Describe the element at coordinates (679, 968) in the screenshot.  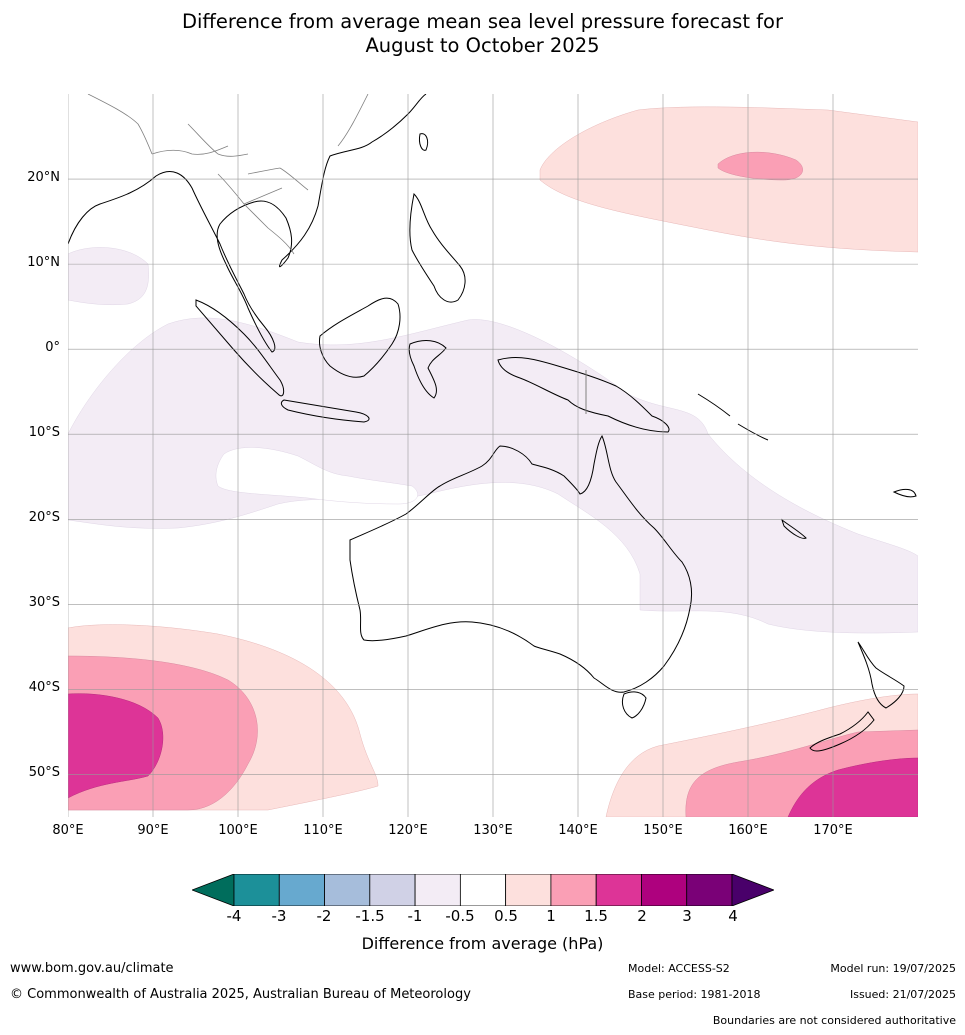
I see `footer-model: Model: ACCESS-S2` at that location.